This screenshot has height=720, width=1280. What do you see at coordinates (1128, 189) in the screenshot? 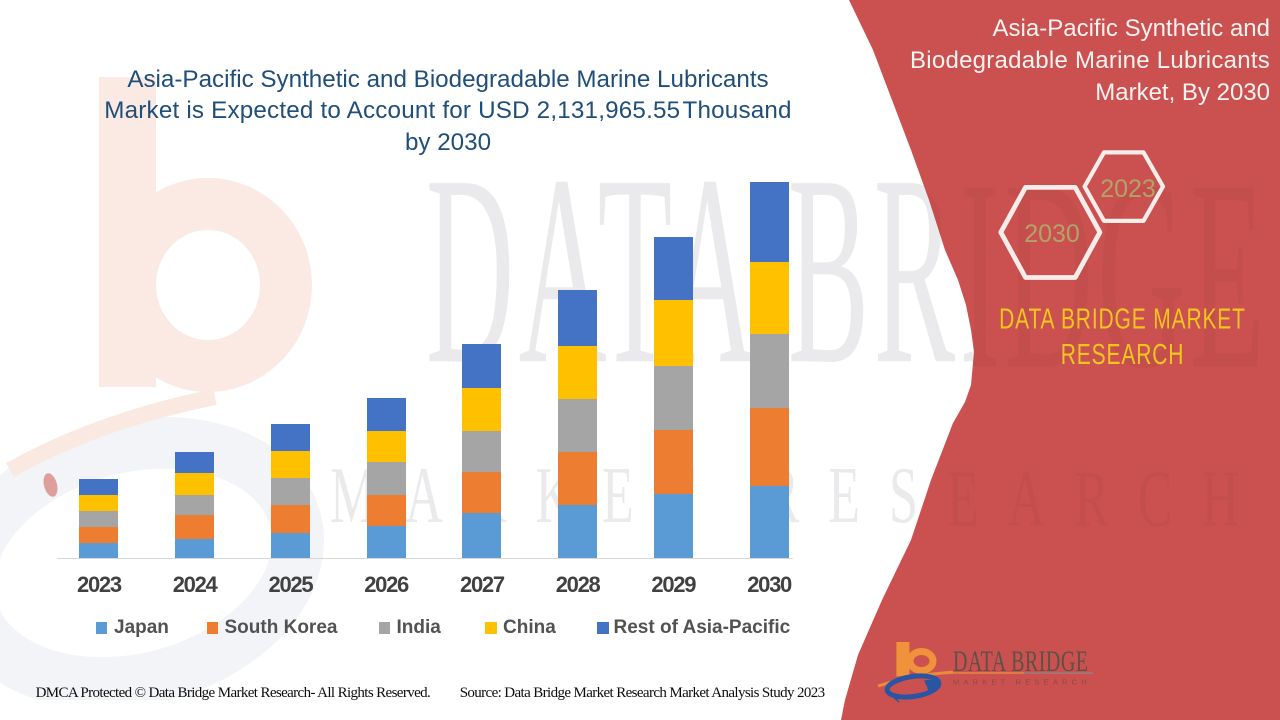
I see `svg-text: 2023` at bounding box center [1128, 189].